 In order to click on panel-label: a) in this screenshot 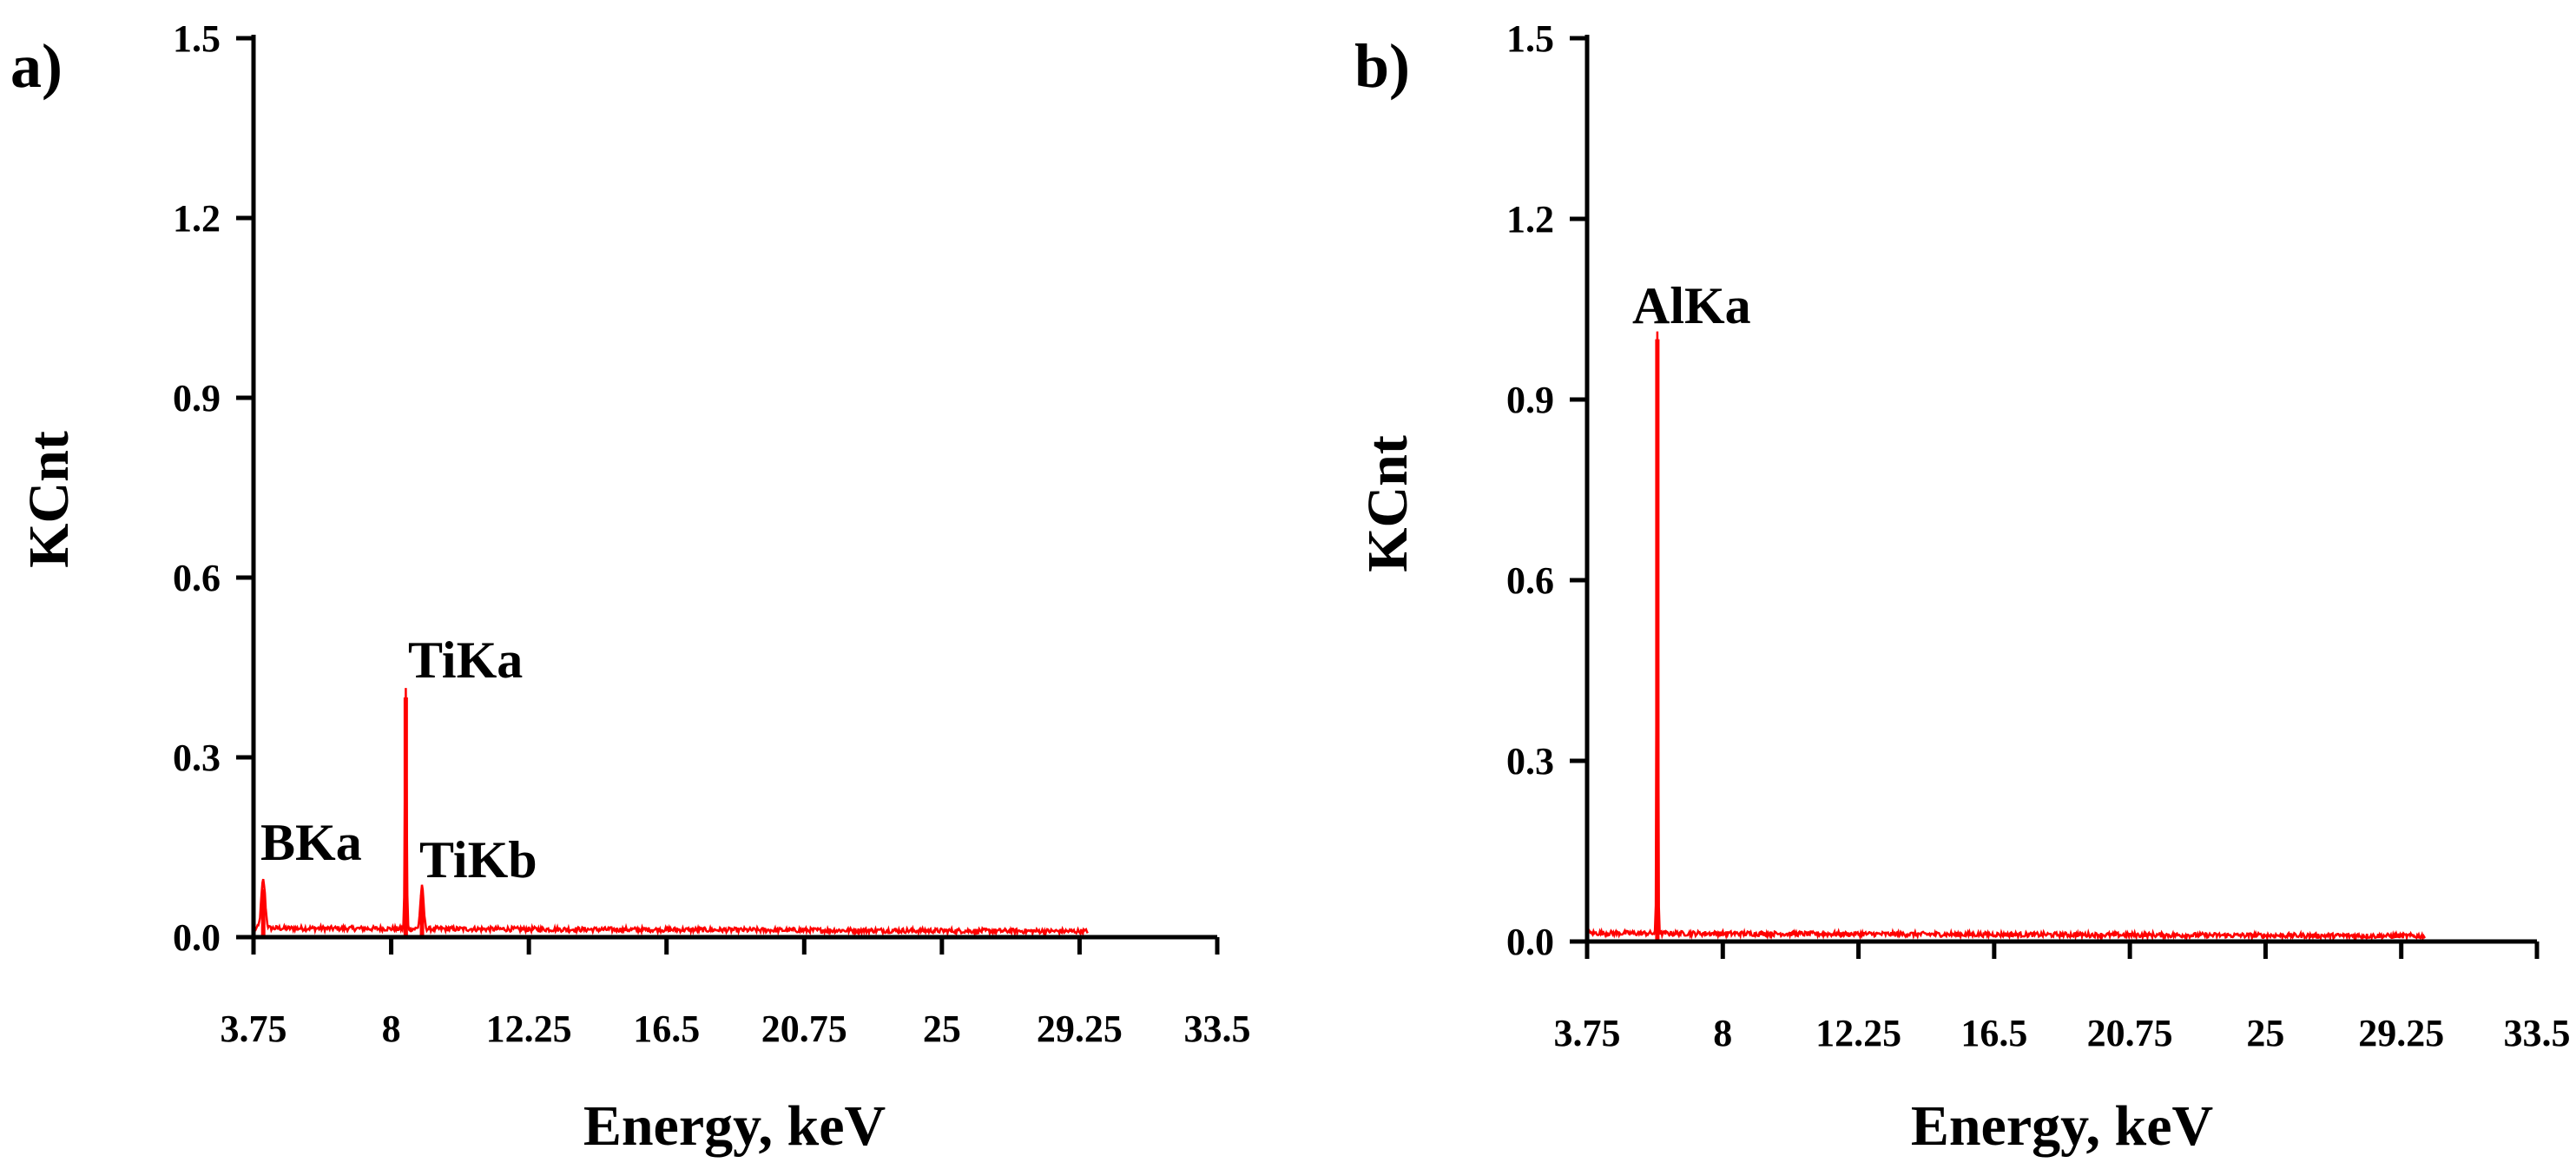, I will do `click(36, 66)`.